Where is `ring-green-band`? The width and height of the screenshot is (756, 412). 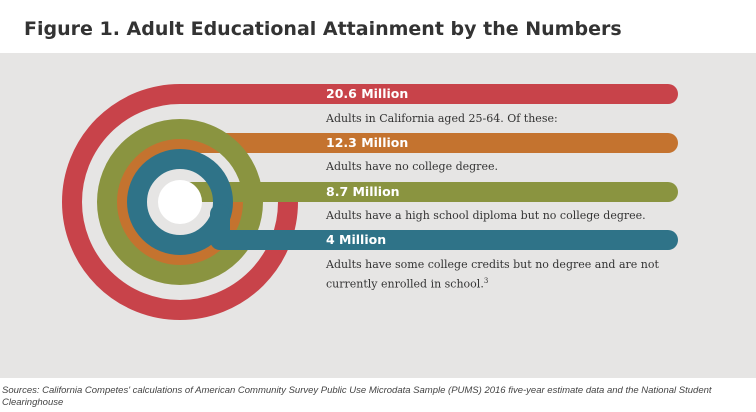
ring-green-band is located at coordinates (180, 202).